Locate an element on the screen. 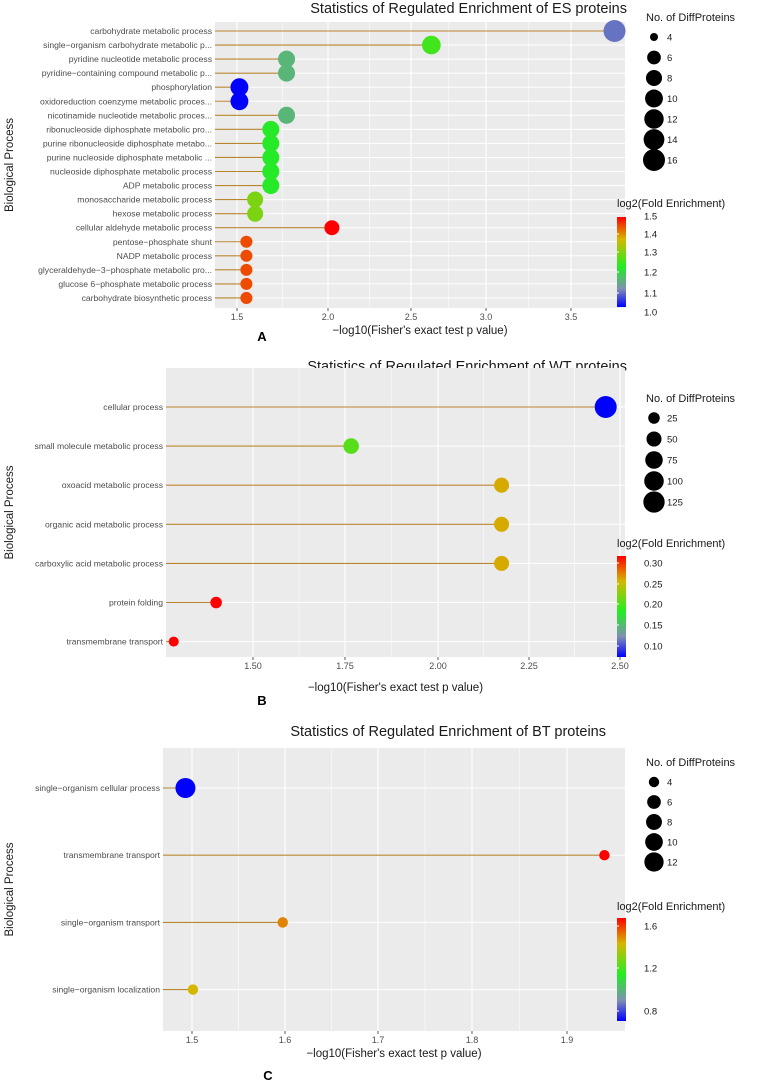 Image resolution: width=763 pixels, height=1081 pixels. color-tick-label: 1.3 is located at coordinates (650, 253).